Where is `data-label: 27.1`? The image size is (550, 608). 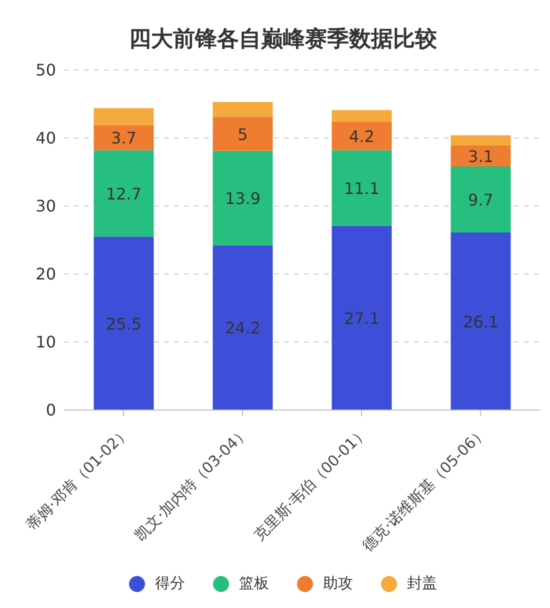 data-label: 27.1 is located at coordinates (362, 318).